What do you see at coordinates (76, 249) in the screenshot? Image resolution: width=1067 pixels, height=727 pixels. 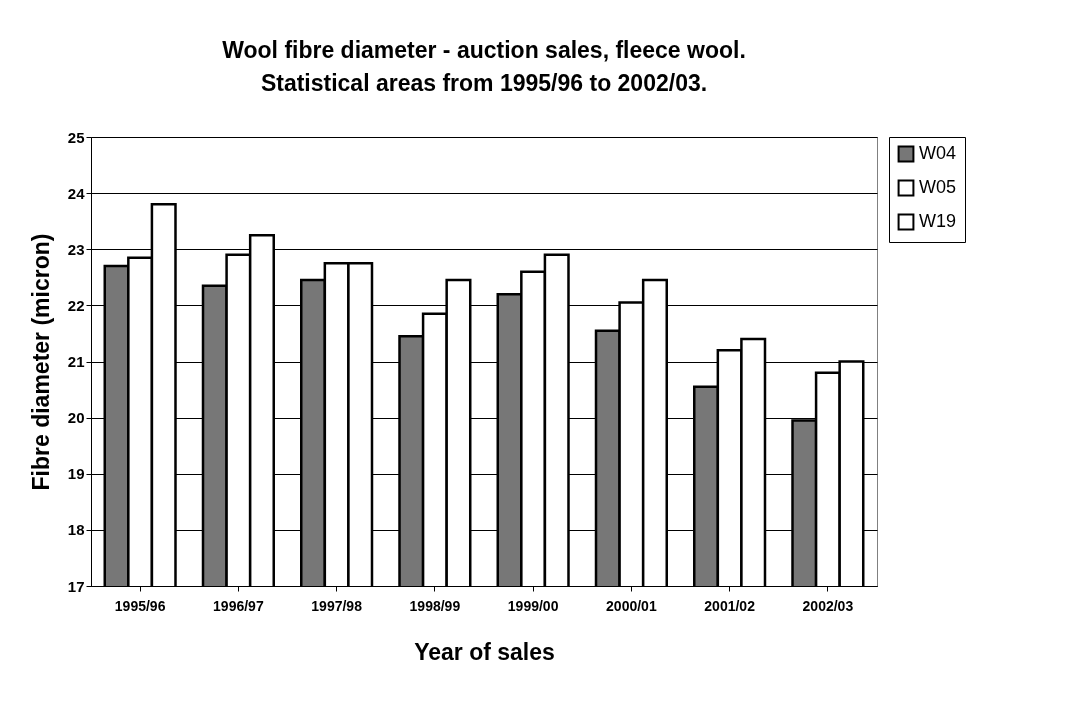 I see `y-tick-label: 23` at bounding box center [76, 249].